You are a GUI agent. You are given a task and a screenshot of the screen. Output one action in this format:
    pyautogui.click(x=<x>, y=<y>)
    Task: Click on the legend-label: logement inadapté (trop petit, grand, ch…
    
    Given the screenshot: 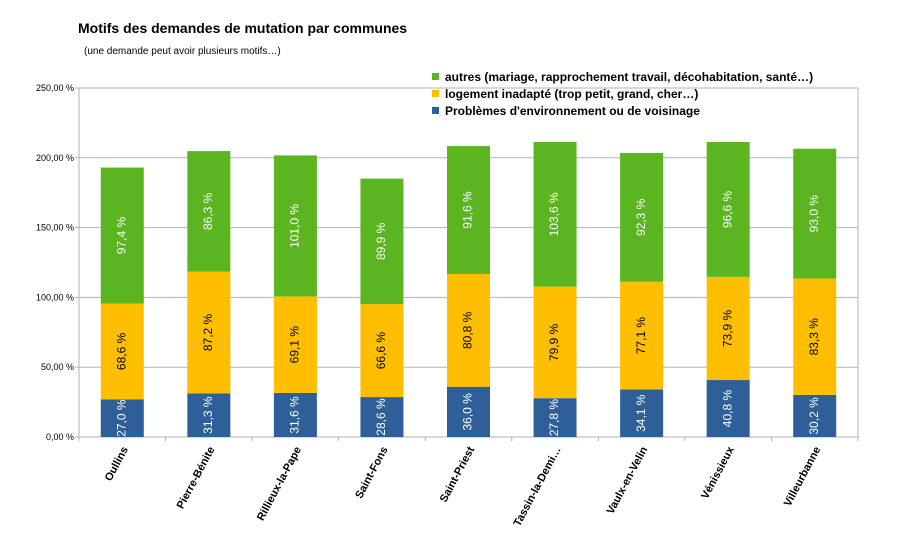 What is the action you would take?
    pyautogui.click(x=571, y=94)
    